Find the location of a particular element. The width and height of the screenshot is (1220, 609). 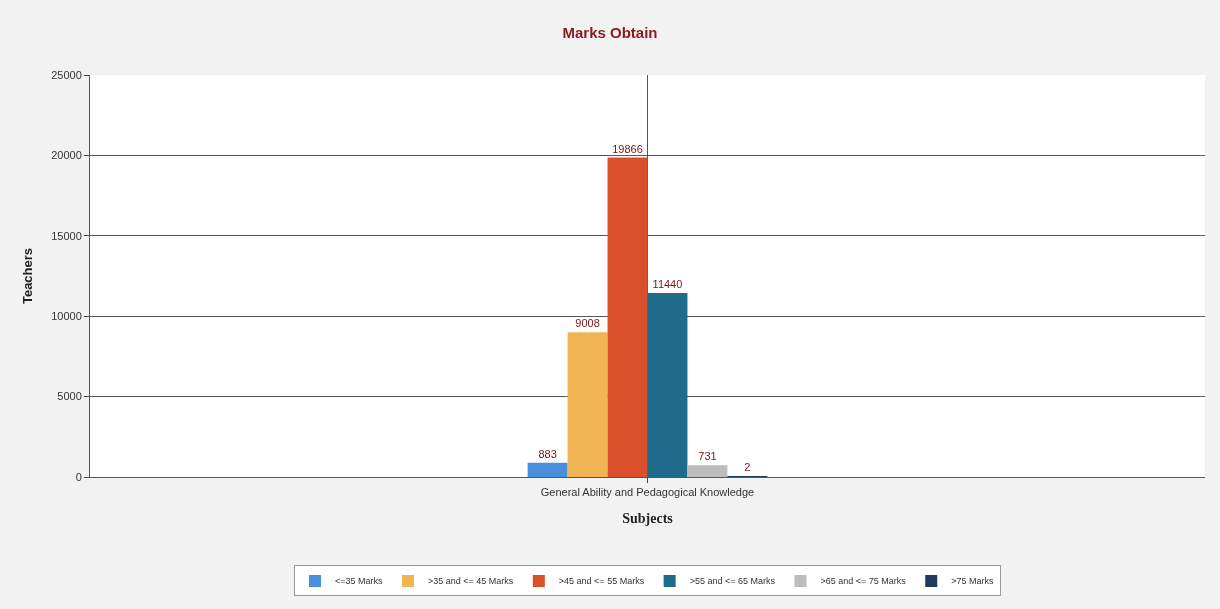

data-label: 731 is located at coordinates (707, 456).